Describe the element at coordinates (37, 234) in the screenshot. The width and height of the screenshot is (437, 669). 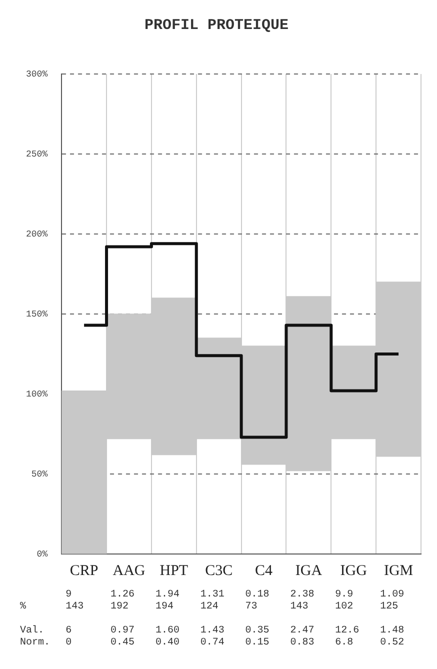
I see `y-tick-label: 200%` at that location.